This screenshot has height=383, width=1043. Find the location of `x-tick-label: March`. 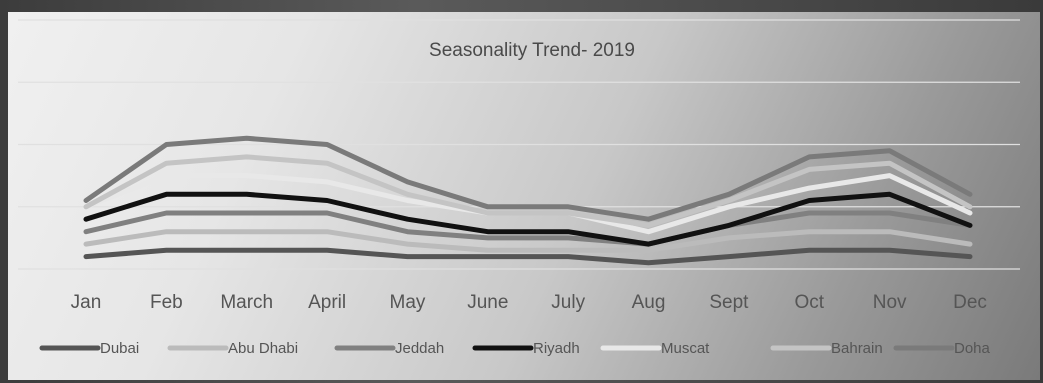

x-tick-label: March is located at coordinates (246, 302).